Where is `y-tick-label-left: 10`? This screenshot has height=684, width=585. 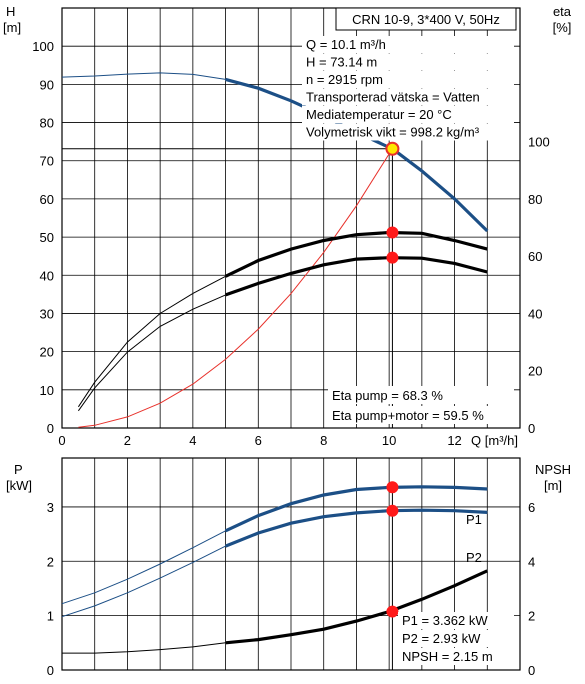
y-tick-label-left: 10 is located at coordinates (47, 390).